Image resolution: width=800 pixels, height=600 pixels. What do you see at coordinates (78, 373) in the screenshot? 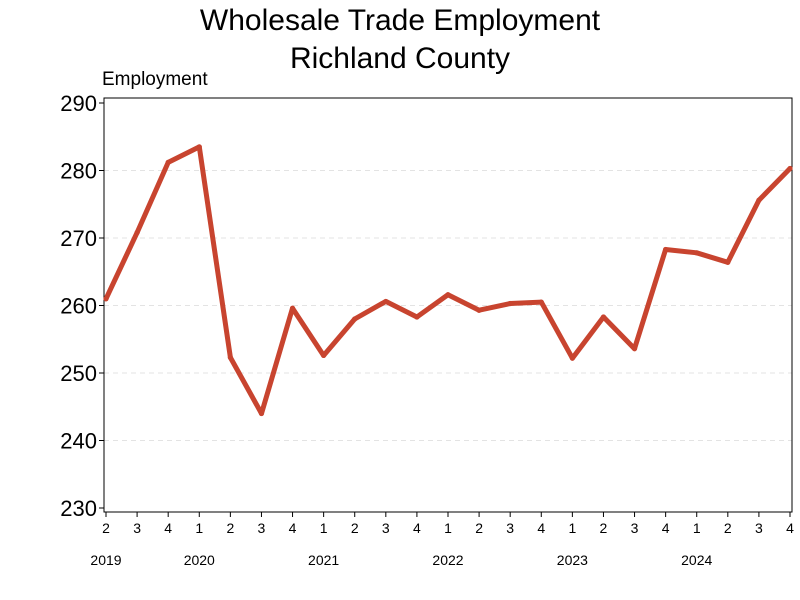
I see `y-tick-label: 250` at bounding box center [78, 373].